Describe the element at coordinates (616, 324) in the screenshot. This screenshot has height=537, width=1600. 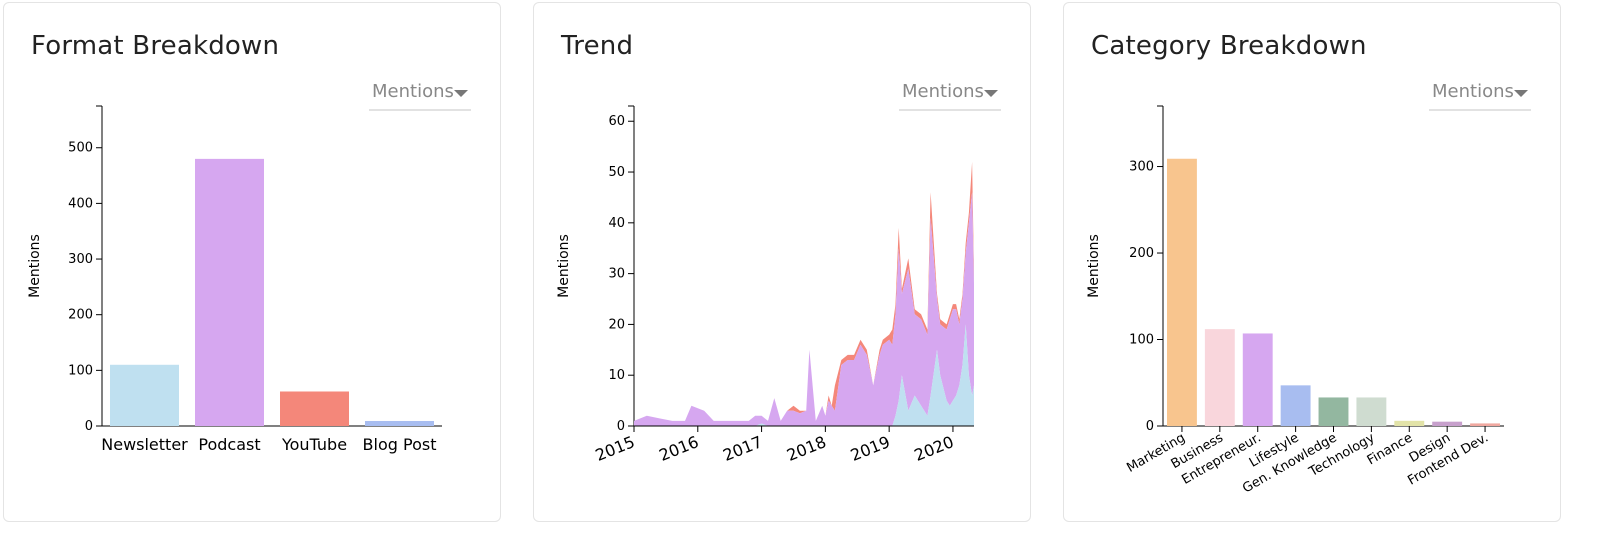
I see `y-tick-label: 20` at that location.